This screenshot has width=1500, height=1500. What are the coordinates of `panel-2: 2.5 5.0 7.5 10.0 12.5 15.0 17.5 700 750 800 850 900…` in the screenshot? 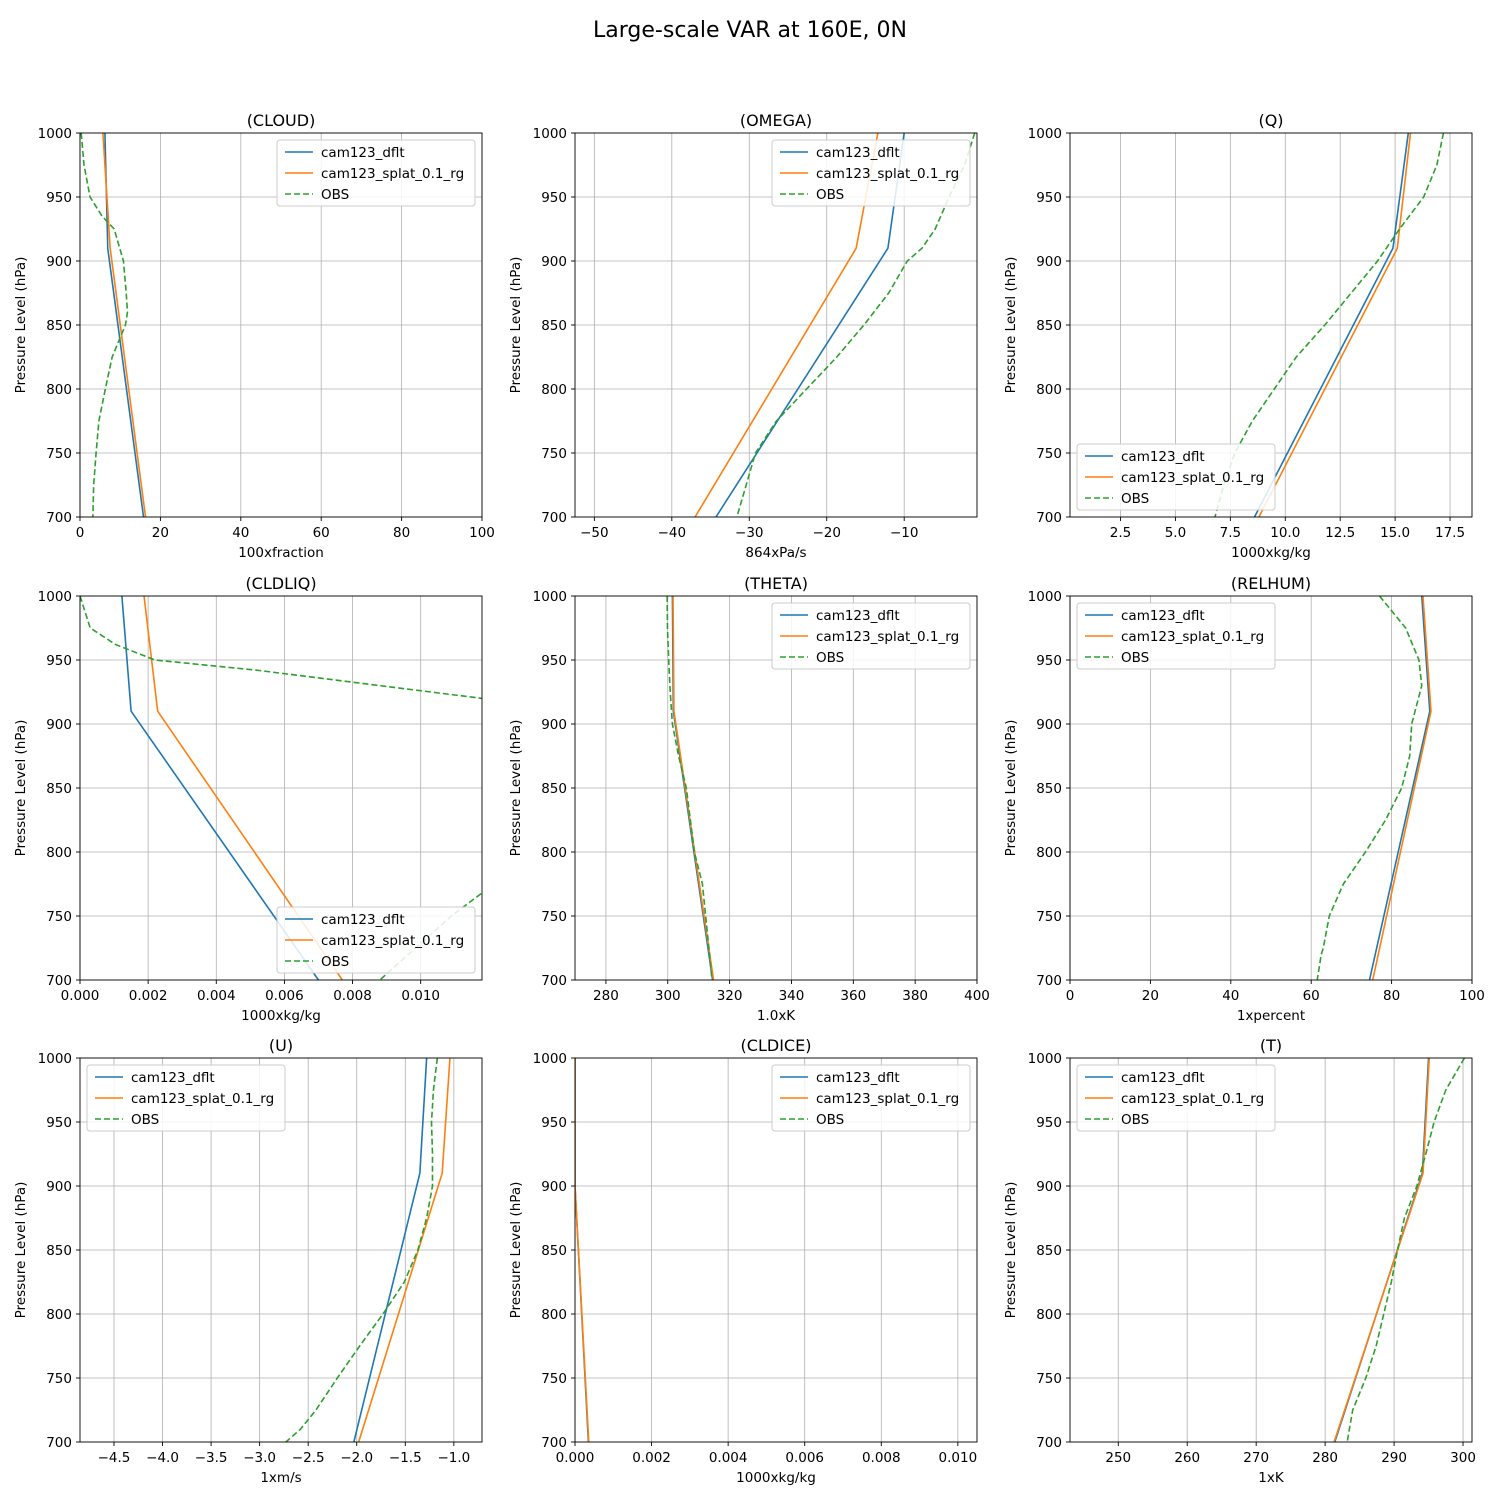 It's located at (1238, 336).